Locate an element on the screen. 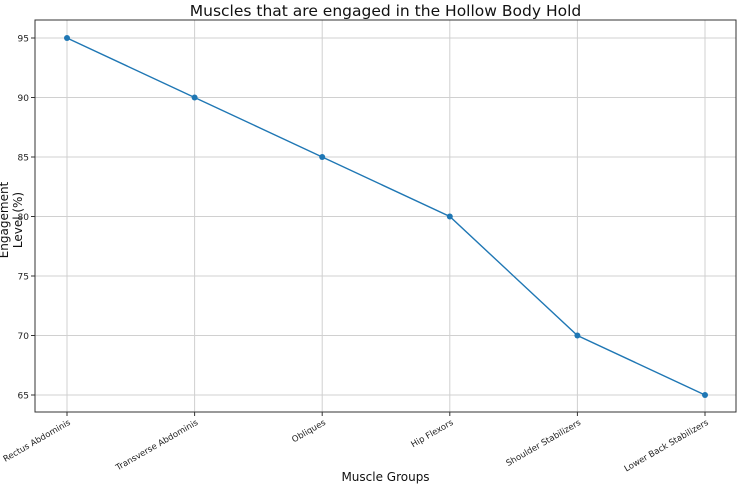  x-tick-label: Shoulder Stabilizers is located at coordinates (544, 443).